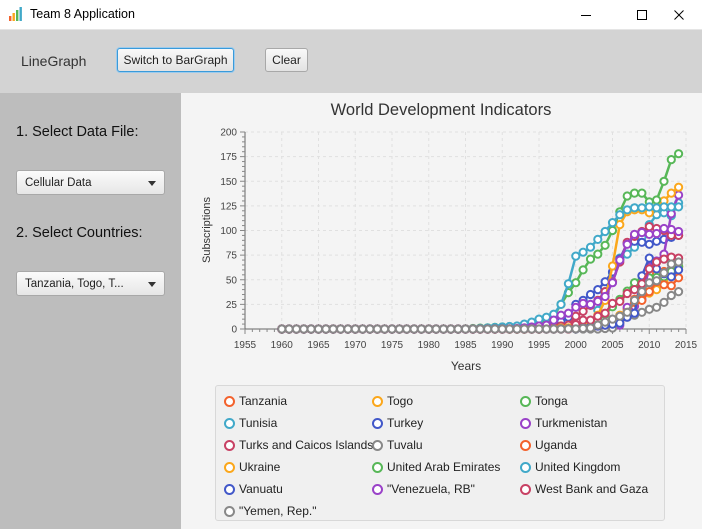 The image size is (702, 529). I want to click on legend-label: United Arab Emirates, so click(444, 467).